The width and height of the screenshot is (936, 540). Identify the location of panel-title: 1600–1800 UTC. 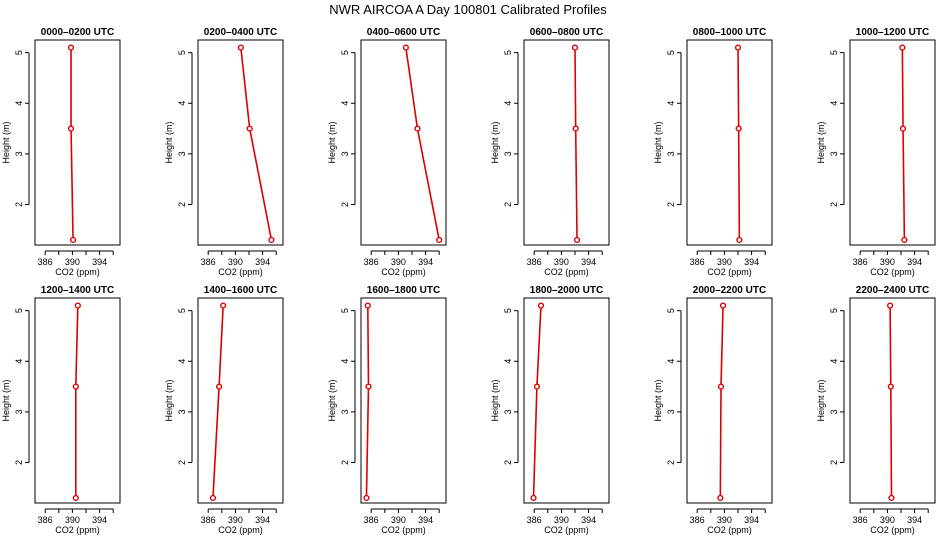
(403, 290).